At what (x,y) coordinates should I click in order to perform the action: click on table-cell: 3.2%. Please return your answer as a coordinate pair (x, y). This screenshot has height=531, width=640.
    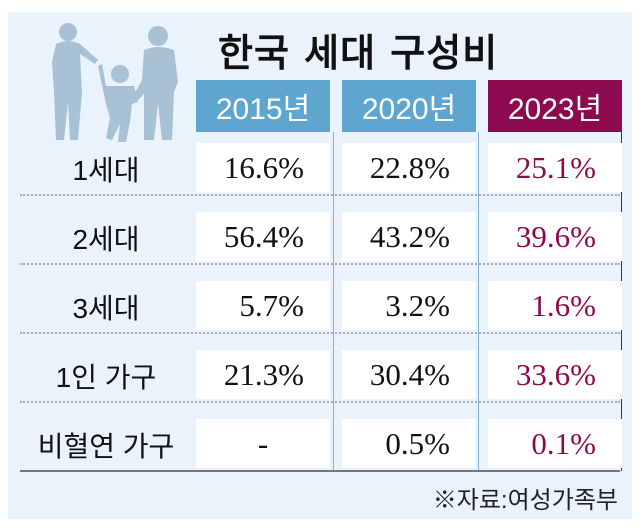
    Looking at the image, I should click on (409, 305).